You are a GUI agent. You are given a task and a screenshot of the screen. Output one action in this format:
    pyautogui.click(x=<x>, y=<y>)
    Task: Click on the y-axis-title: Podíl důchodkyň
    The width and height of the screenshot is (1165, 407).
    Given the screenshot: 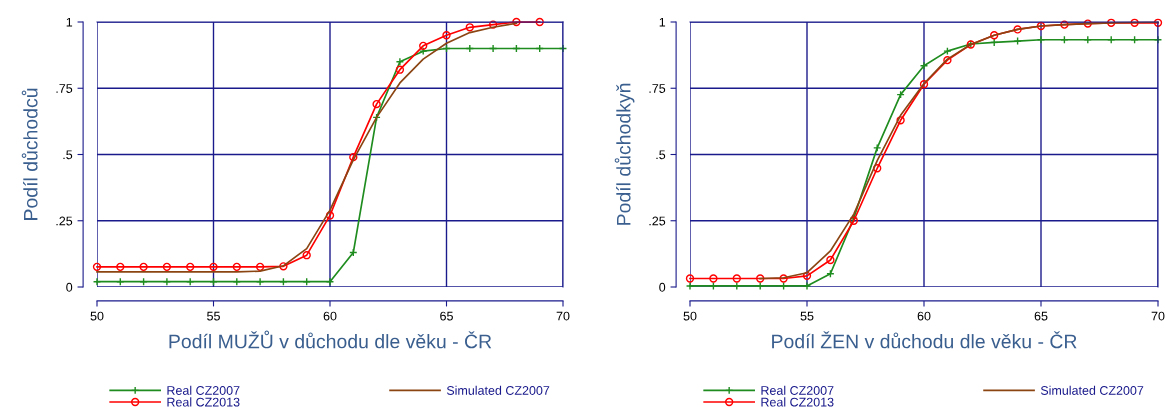 What is the action you would take?
    pyautogui.click(x=624, y=154)
    